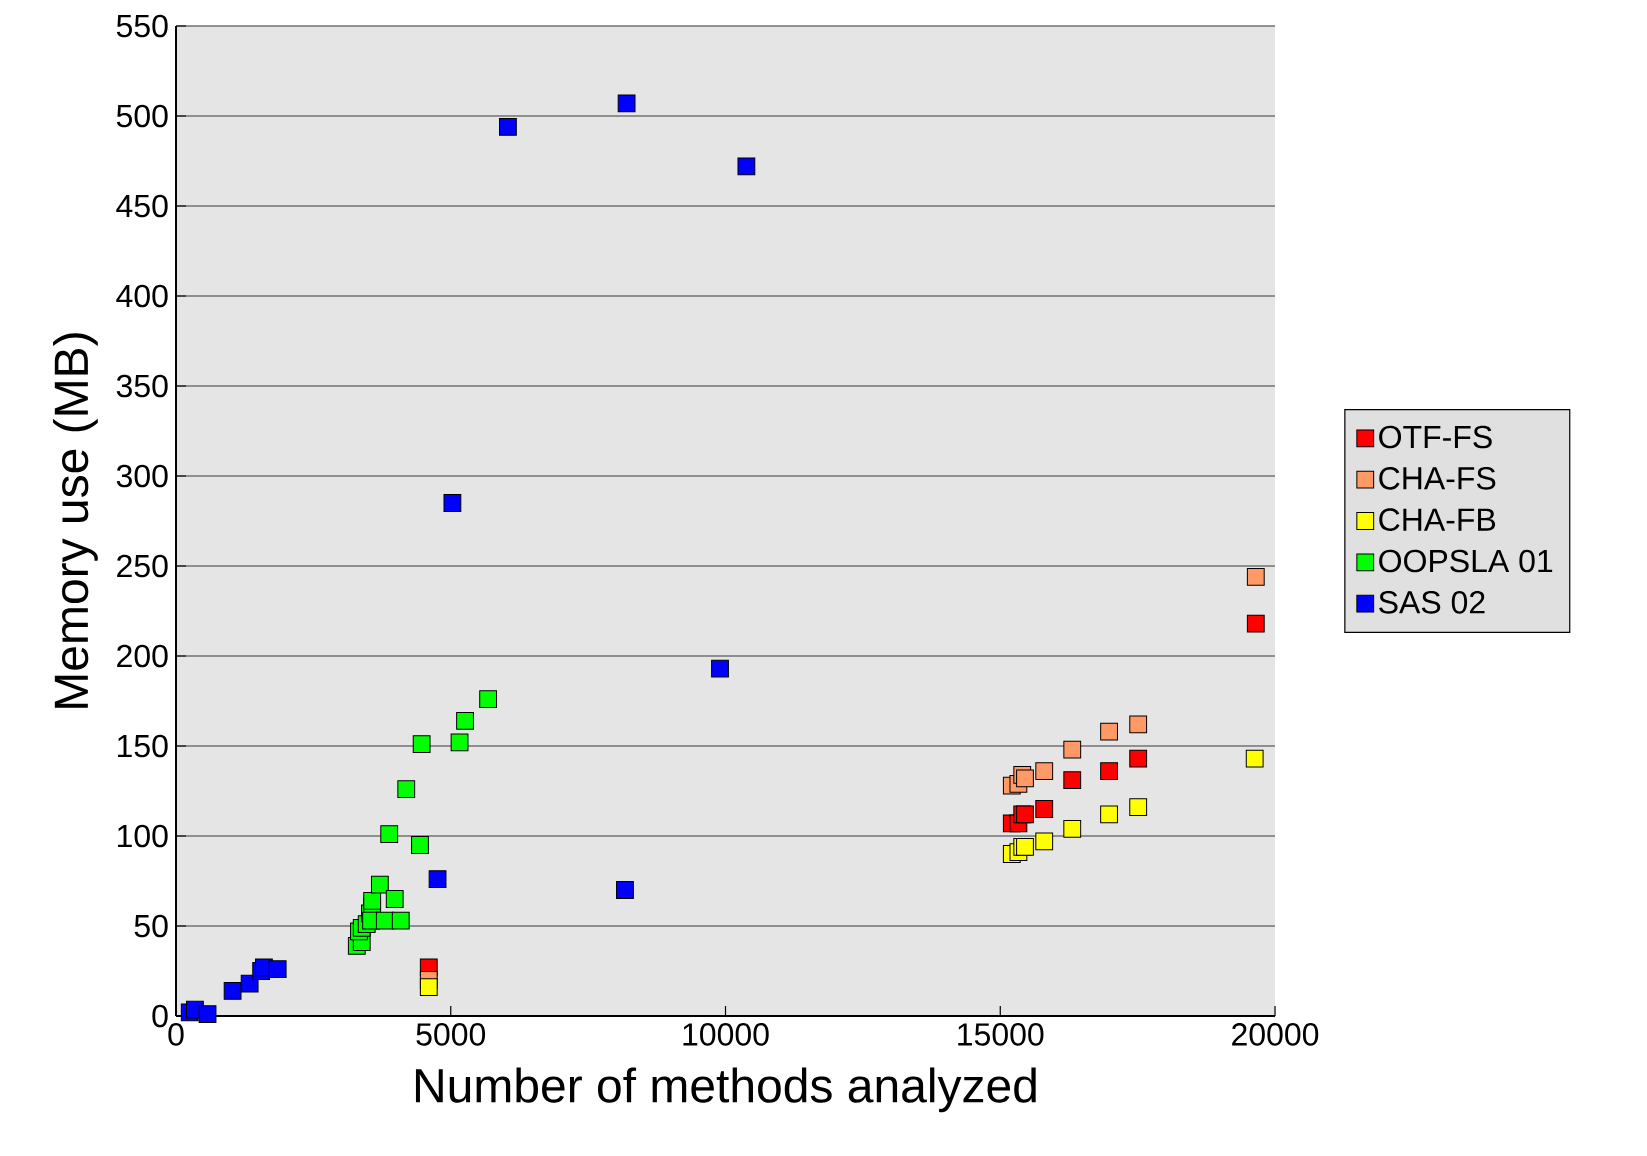 The image size is (1647, 1156). I want to click on x-axis-title: Number of methods analyzed, so click(725, 1090).